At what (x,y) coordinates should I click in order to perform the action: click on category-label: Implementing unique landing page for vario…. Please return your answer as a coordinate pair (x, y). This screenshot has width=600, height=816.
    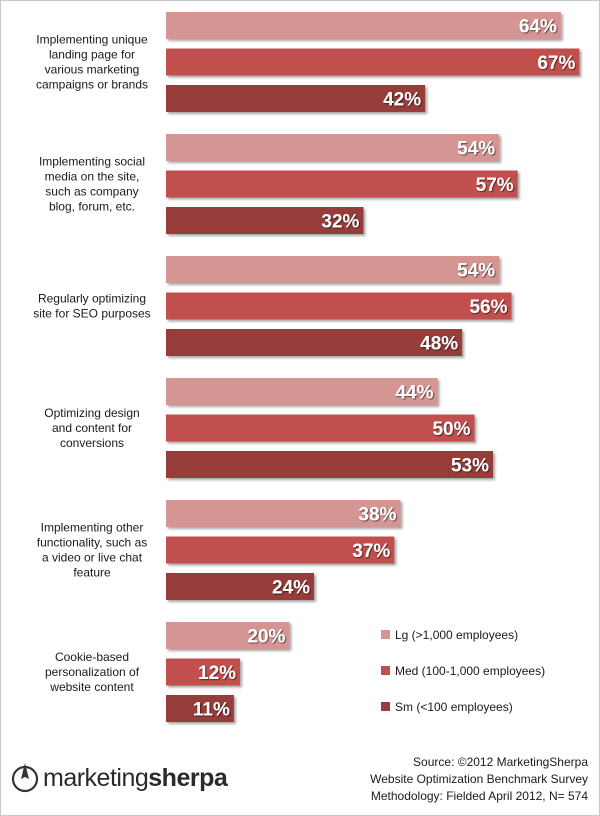
    Looking at the image, I should click on (92, 62).